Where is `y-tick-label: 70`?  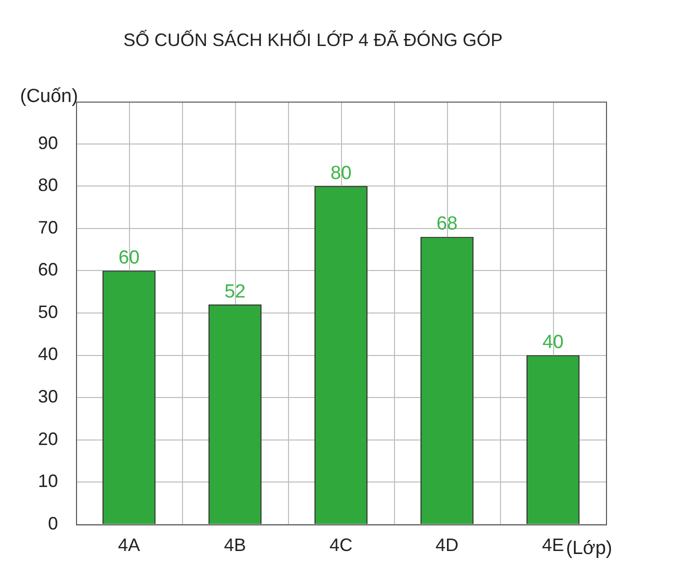 y-tick-label: 70 is located at coordinates (48, 227).